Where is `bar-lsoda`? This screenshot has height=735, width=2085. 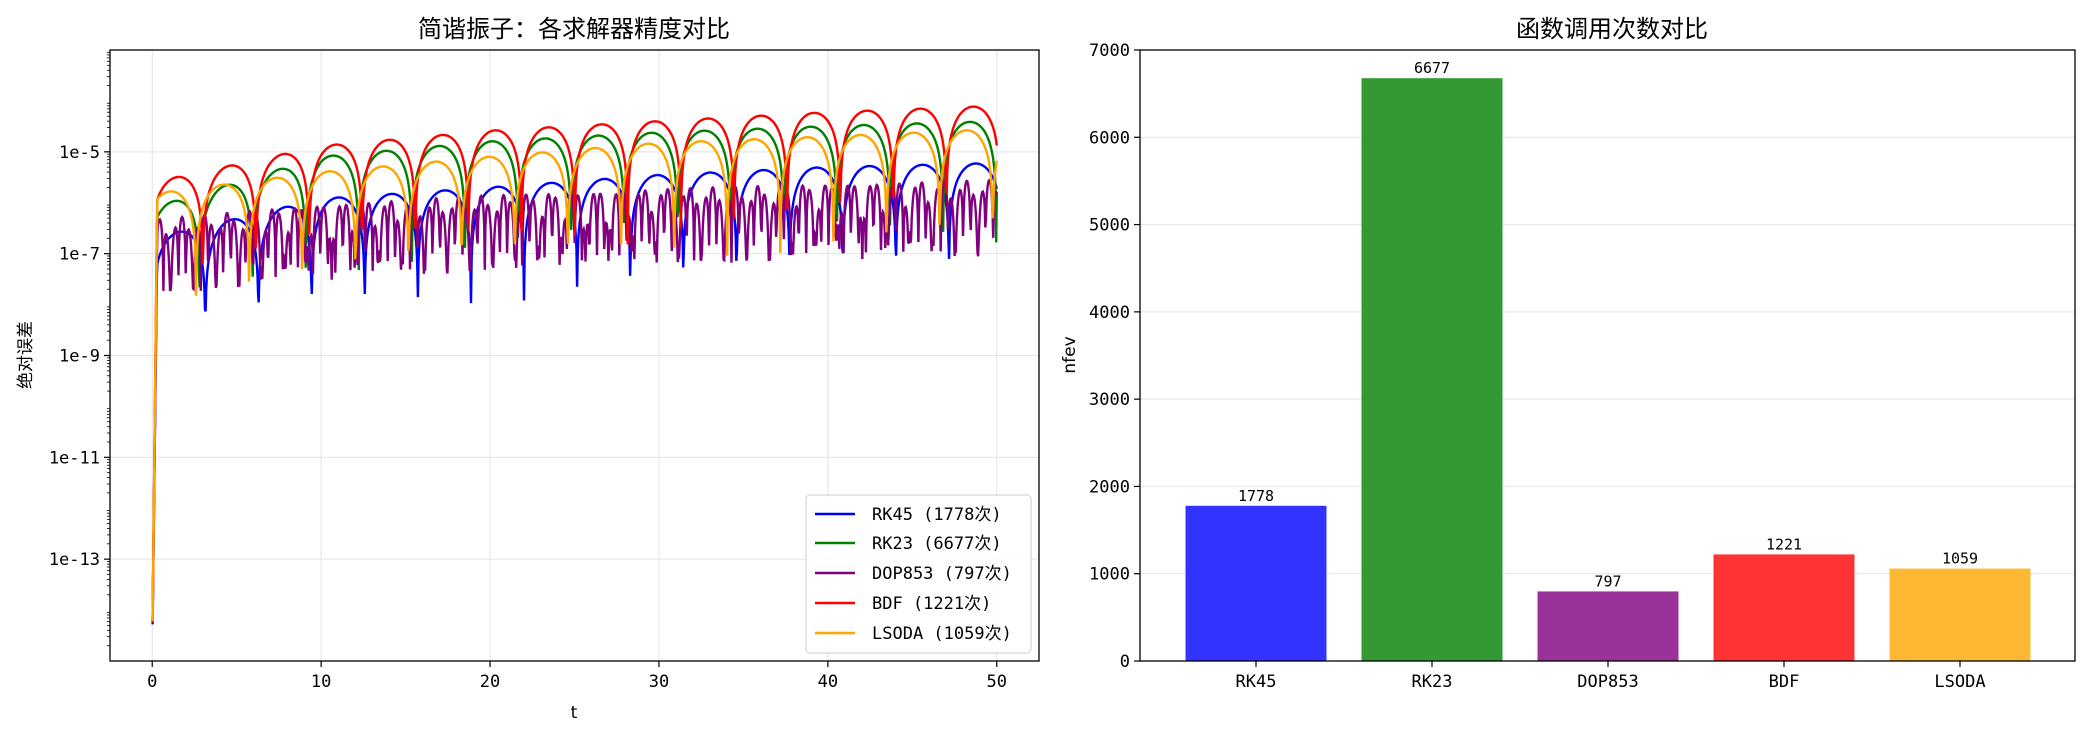 bar-lsoda is located at coordinates (1960, 614).